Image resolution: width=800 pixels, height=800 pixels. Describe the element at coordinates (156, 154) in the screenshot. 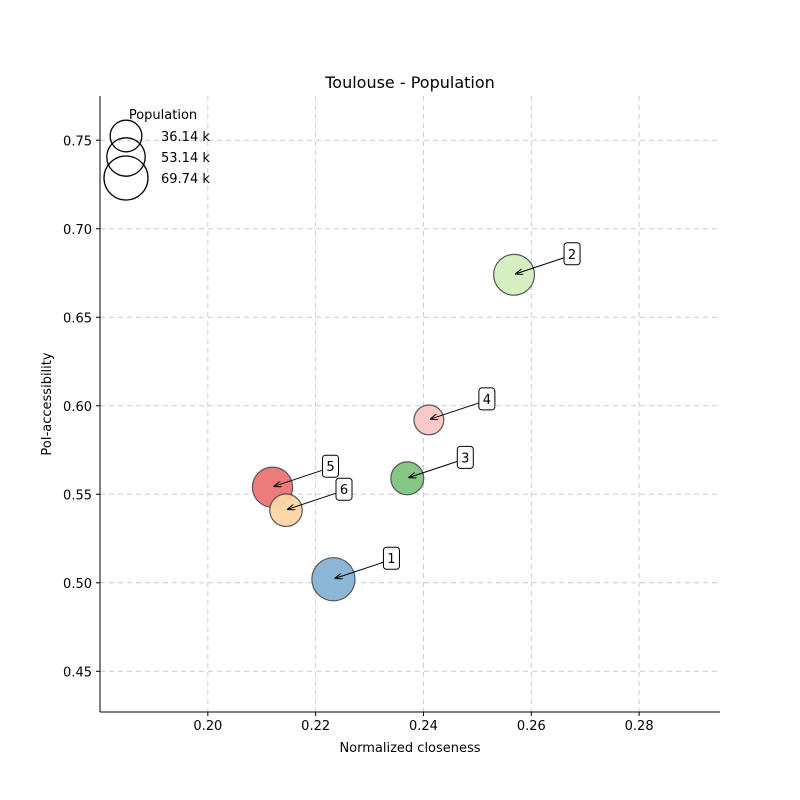

I see `legend: Population 36.14 k 53.14 k 69.74 k` at that location.